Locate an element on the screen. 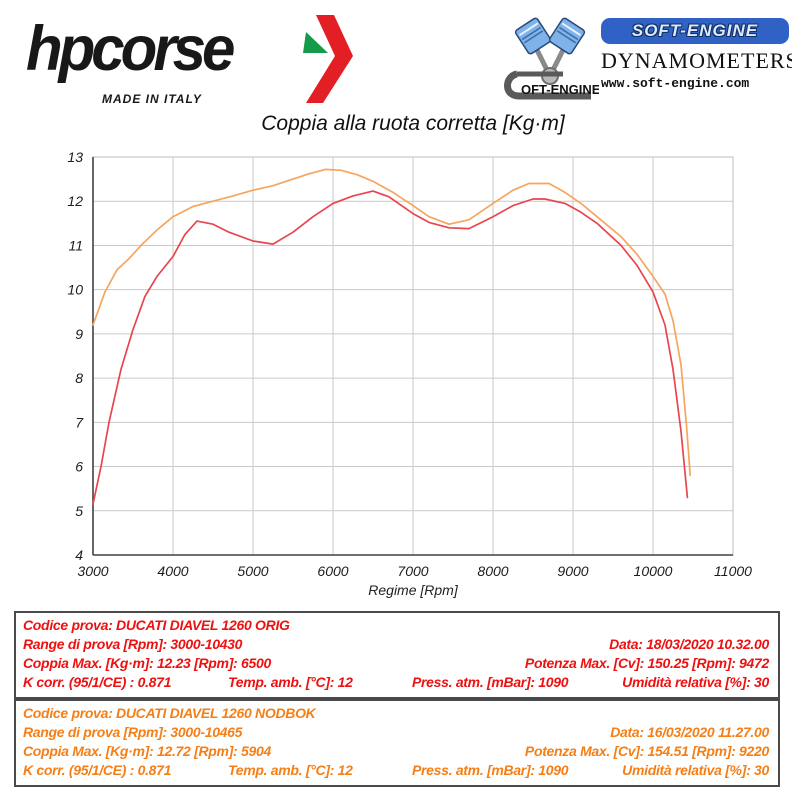  codice-prova-value: Codice prova: DUCATI DIAVEL 1260 NODBOK is located at coordinates (169, 713).